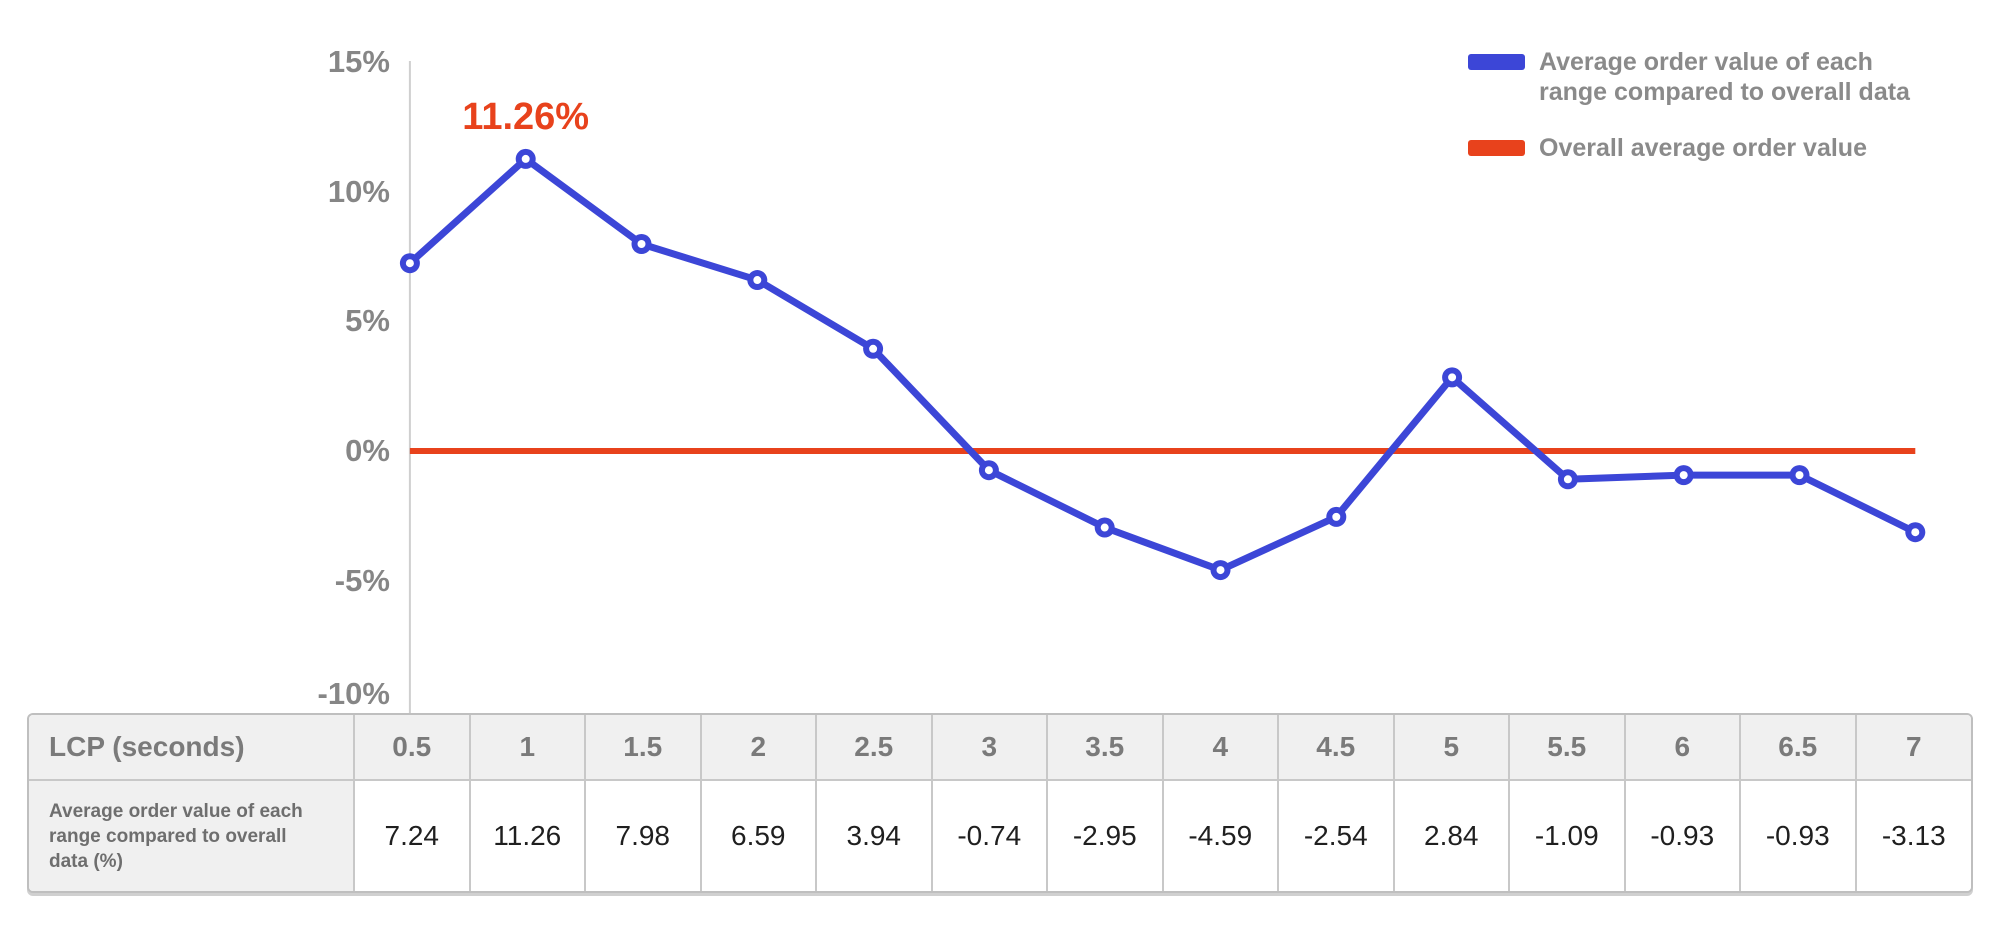 The image size is (2000, 940). I want to click on y-axis-tick-label: -10%, so click(353, 693).